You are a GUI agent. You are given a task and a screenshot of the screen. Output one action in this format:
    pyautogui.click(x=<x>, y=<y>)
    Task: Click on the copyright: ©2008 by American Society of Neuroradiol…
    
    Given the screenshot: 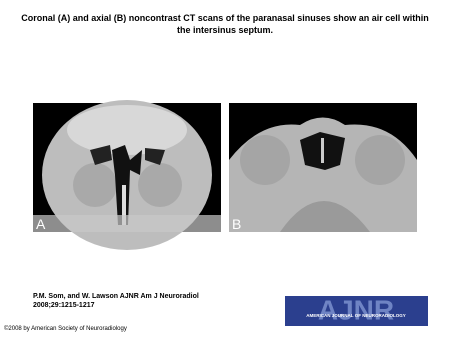 What is the action you would take?
    pyautogui.click(x=65, y=329)
    